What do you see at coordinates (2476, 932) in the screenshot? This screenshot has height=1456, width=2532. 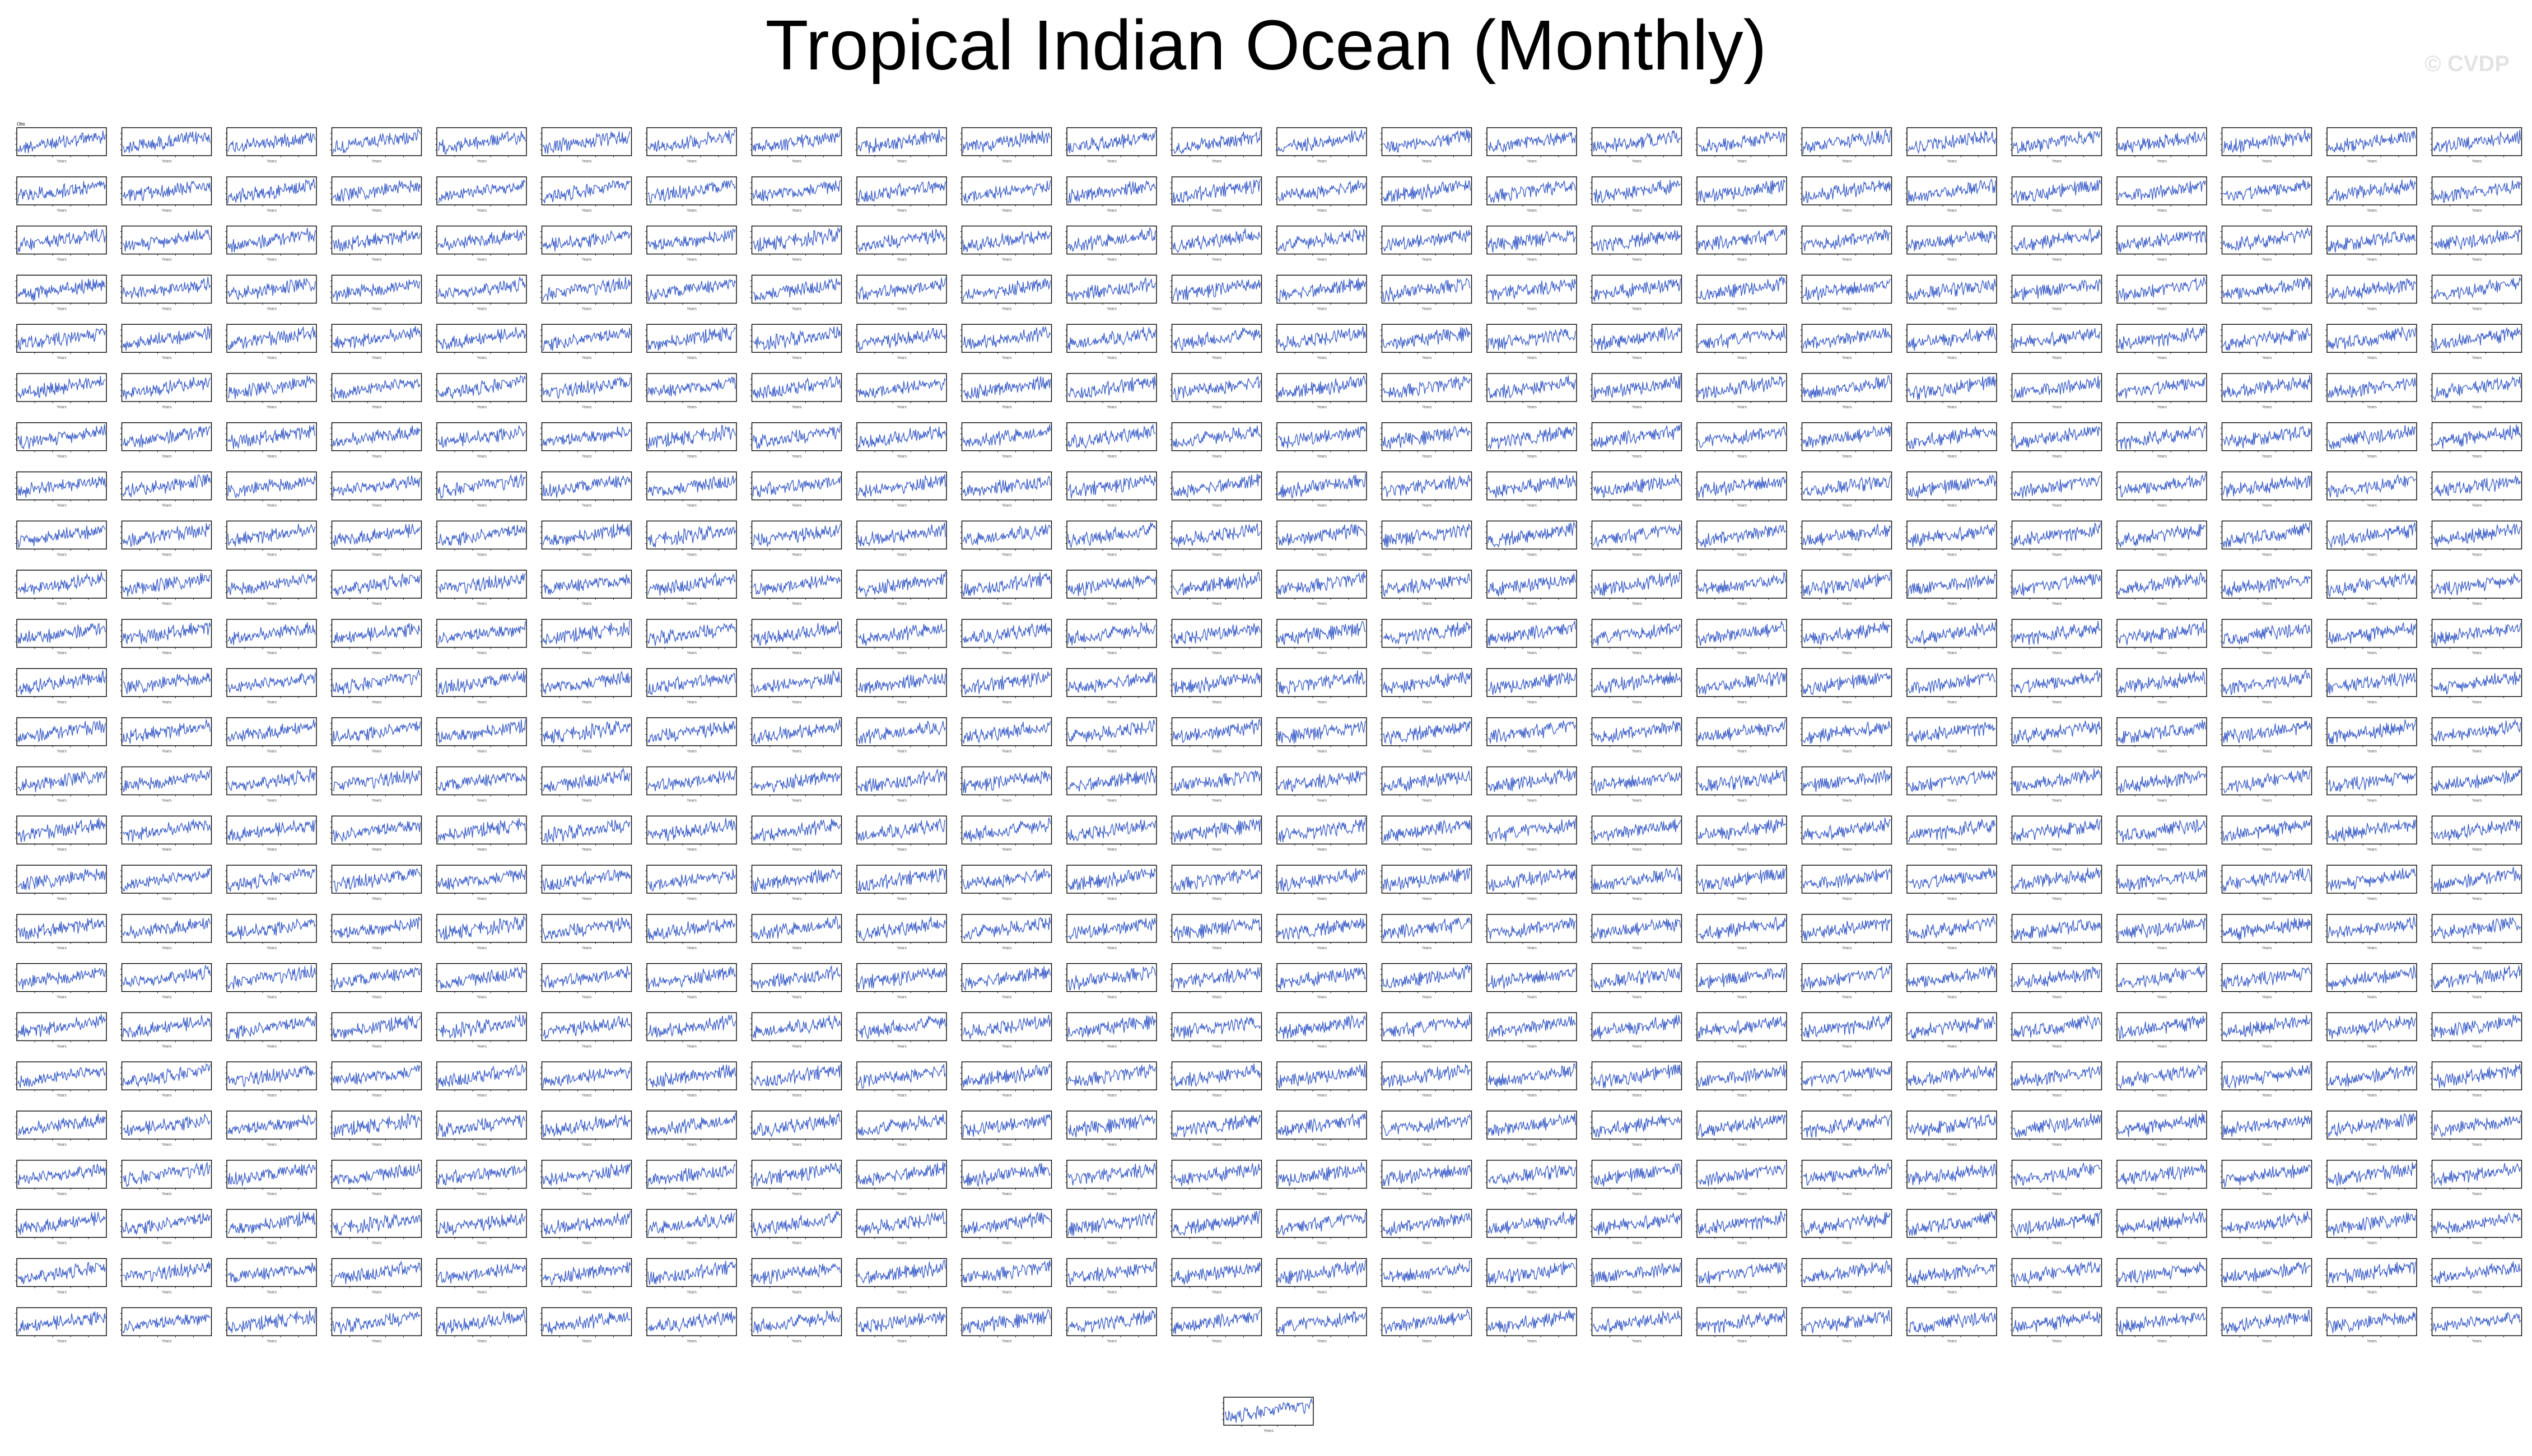 I see `panel-407: Years` at bounding box center [2476, 932].